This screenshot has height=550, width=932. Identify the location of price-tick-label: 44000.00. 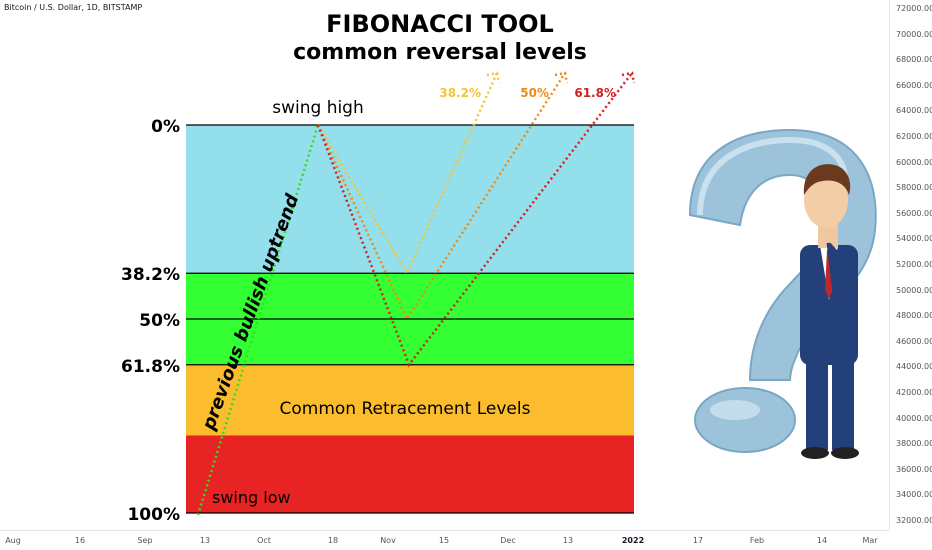
(914, 367).